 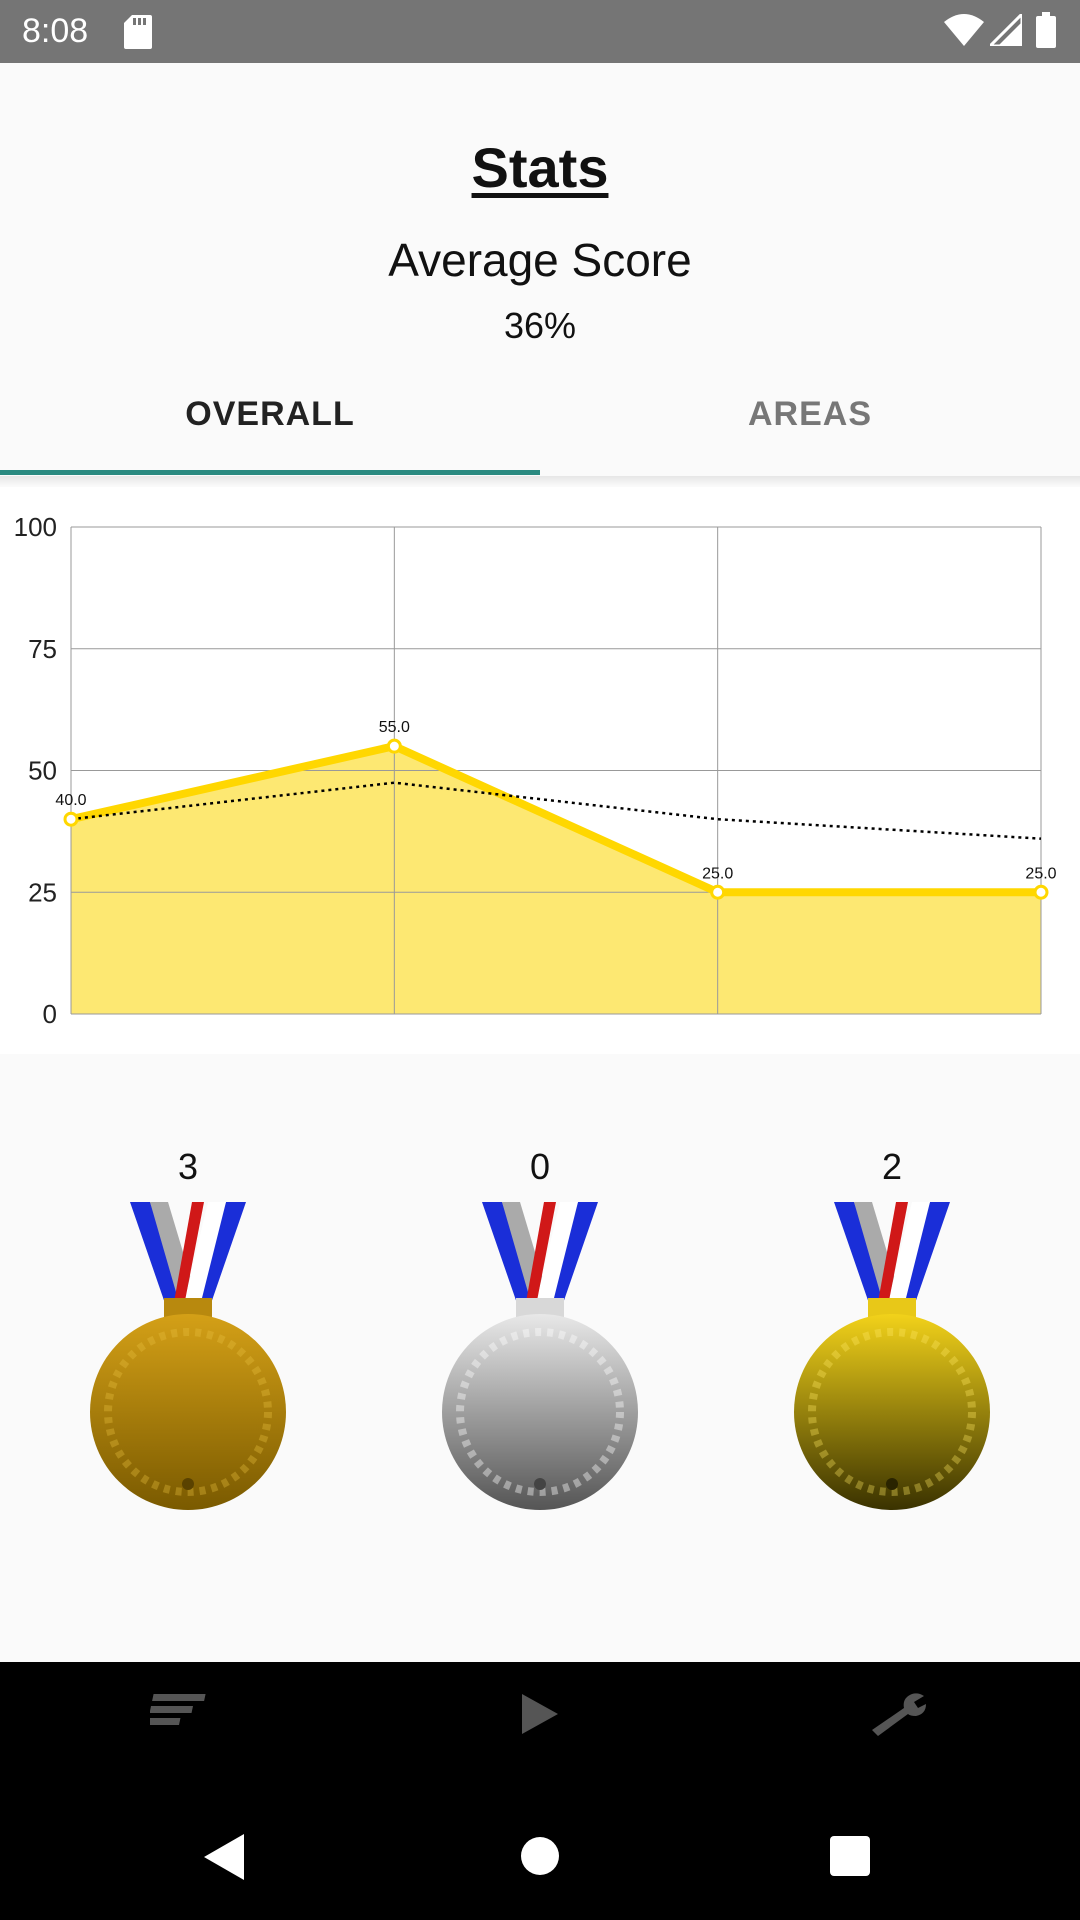 What do you see at coordinates (70, 800) in the screenshot?
I see `data-label: 40.0` at bounding box center [70, 800].